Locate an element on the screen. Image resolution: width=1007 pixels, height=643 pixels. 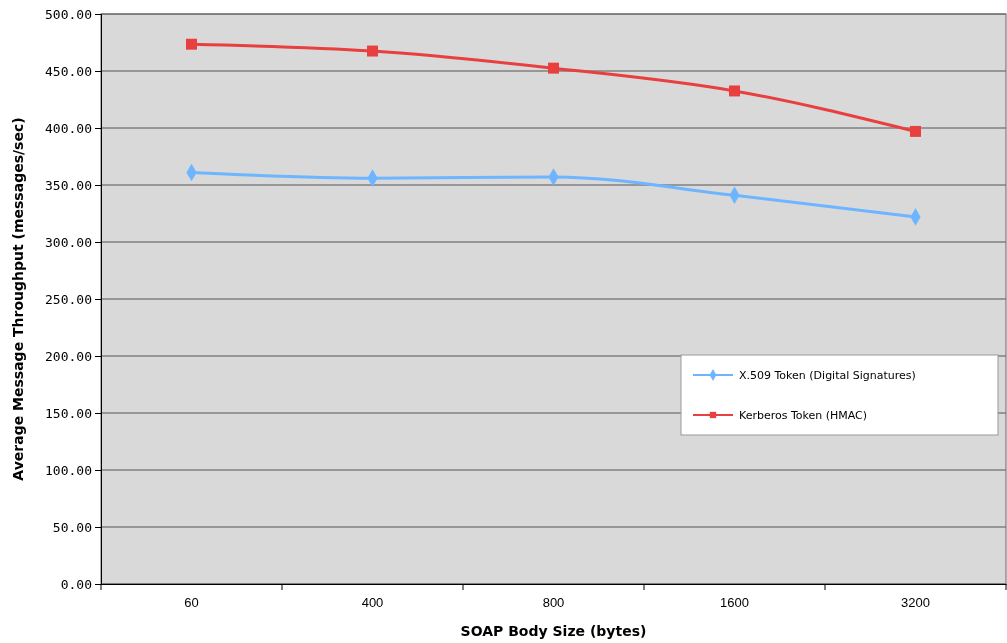
y-tick-label: 250.00 is located at coordinates (68, 299).